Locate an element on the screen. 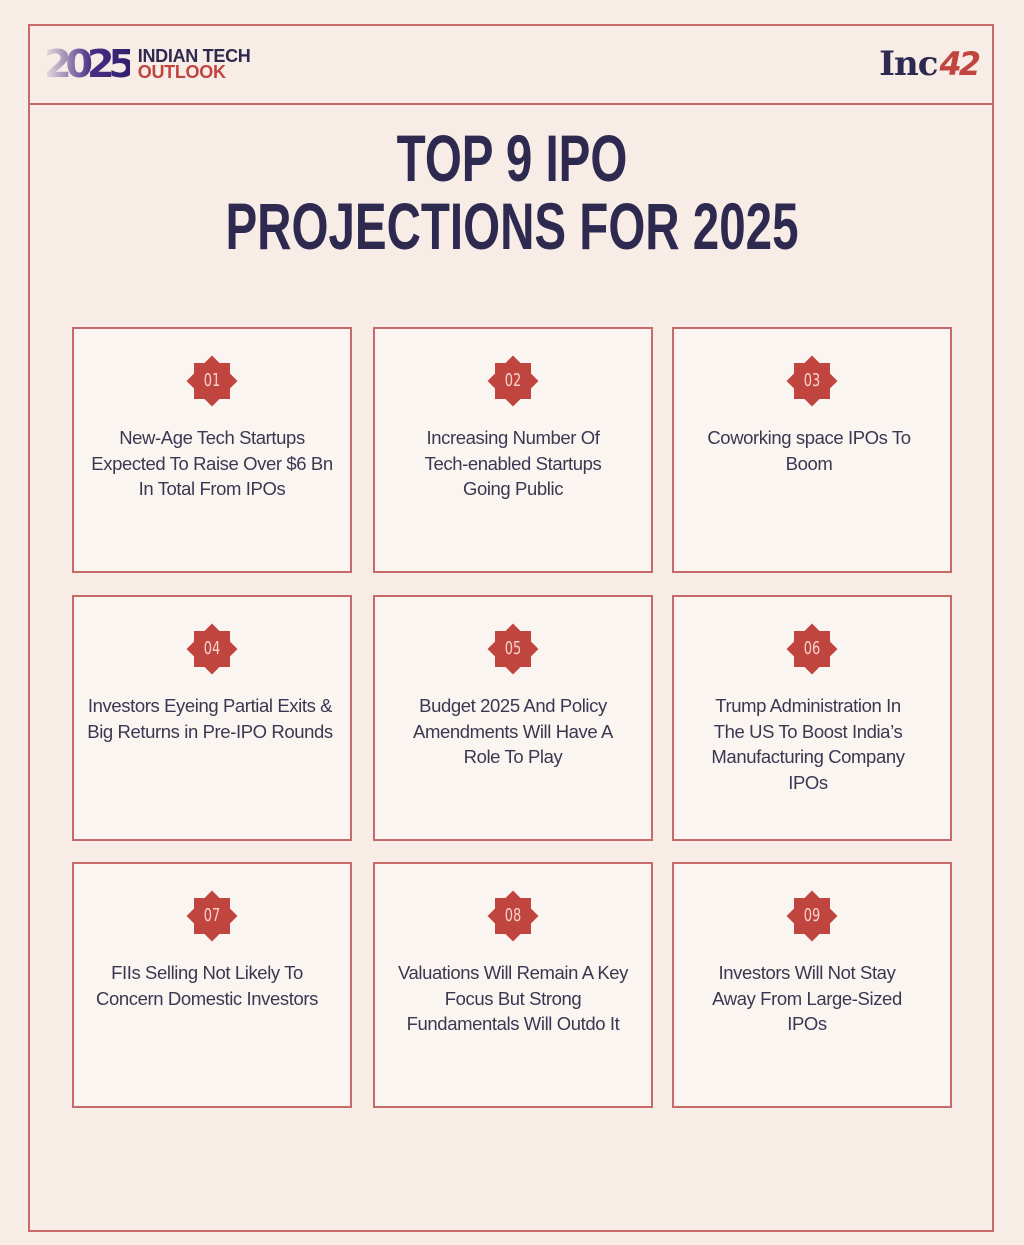 Image resolution: width=1024 pixels, height=1245 pixels. indian-tech-outlook-logo: 2025 INDIAN TECH OUTLOOK is located at coordinates (147, 64).